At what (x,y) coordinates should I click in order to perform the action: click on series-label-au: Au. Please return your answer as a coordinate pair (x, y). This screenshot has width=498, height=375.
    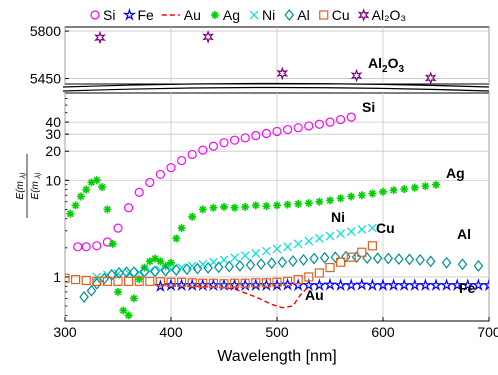
    Looking at the image, I should click on (314, 295).